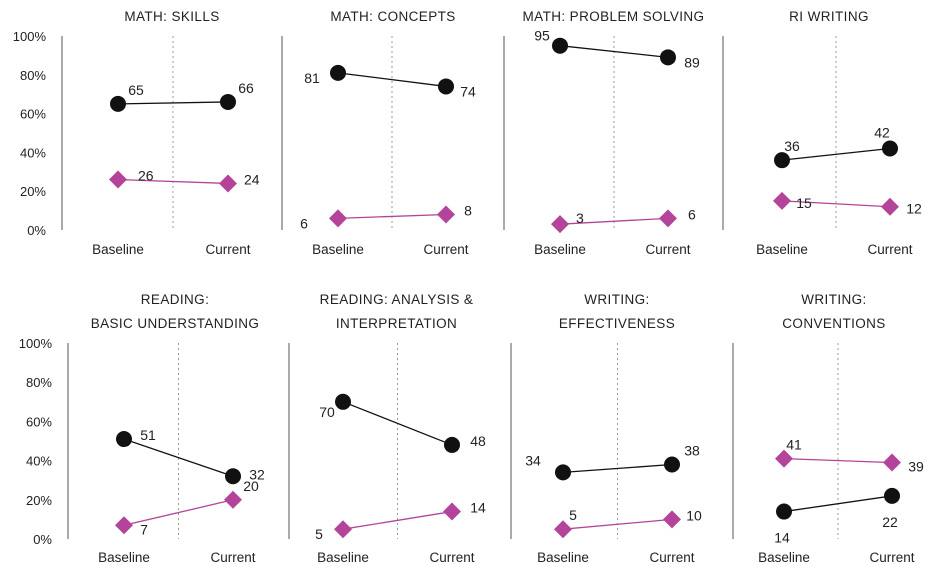 This screenshot has width=935, height=572. Describe the element at coordinates (533, 460) in the screenshot. I see `data-label: 34` at that location.